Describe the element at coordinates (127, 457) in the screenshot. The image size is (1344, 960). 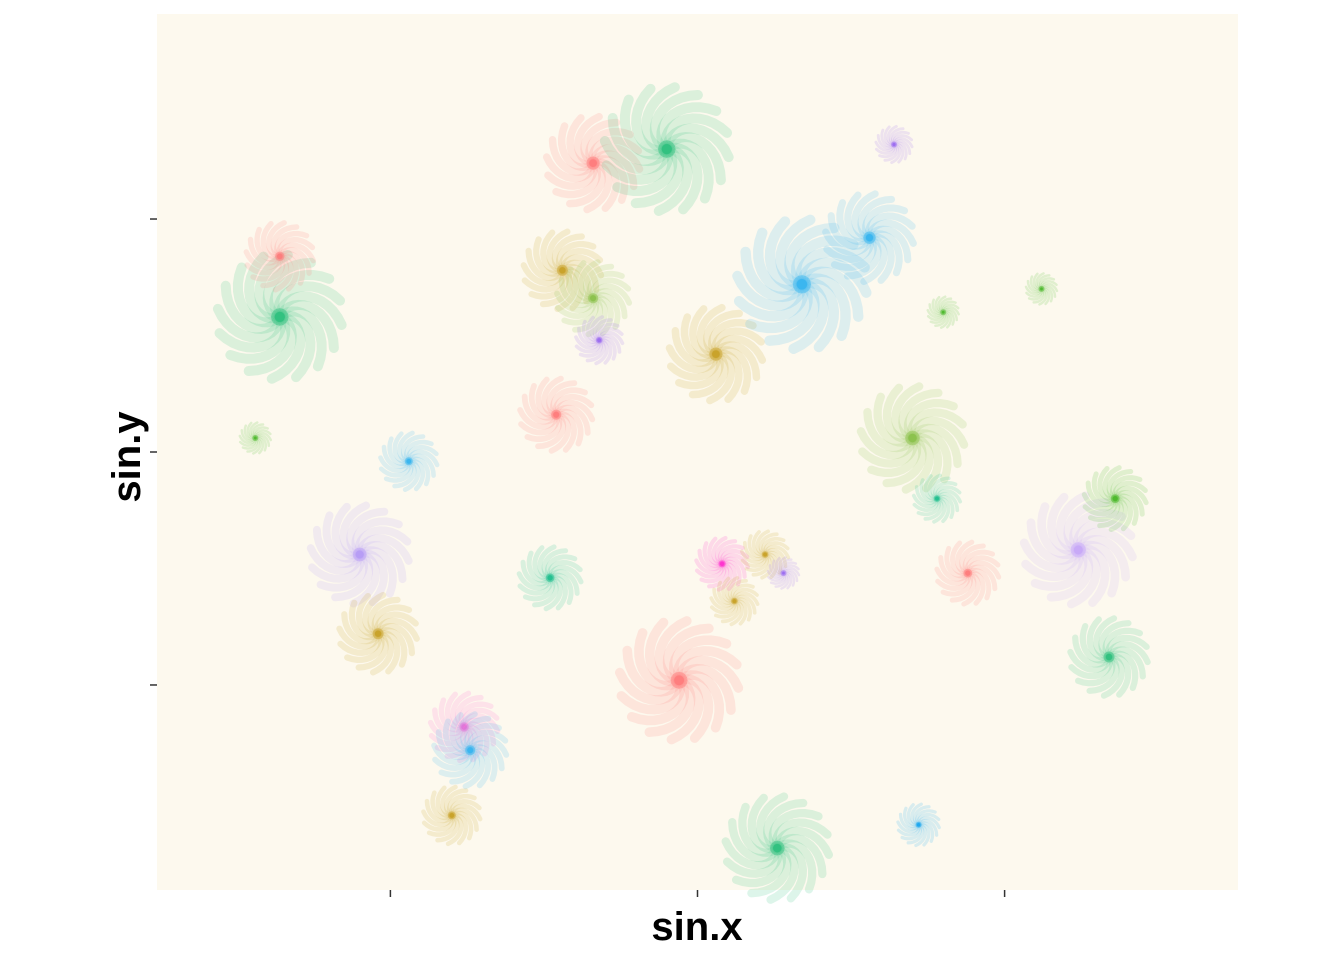
I see `y-axis-title: sin.y` at that location.